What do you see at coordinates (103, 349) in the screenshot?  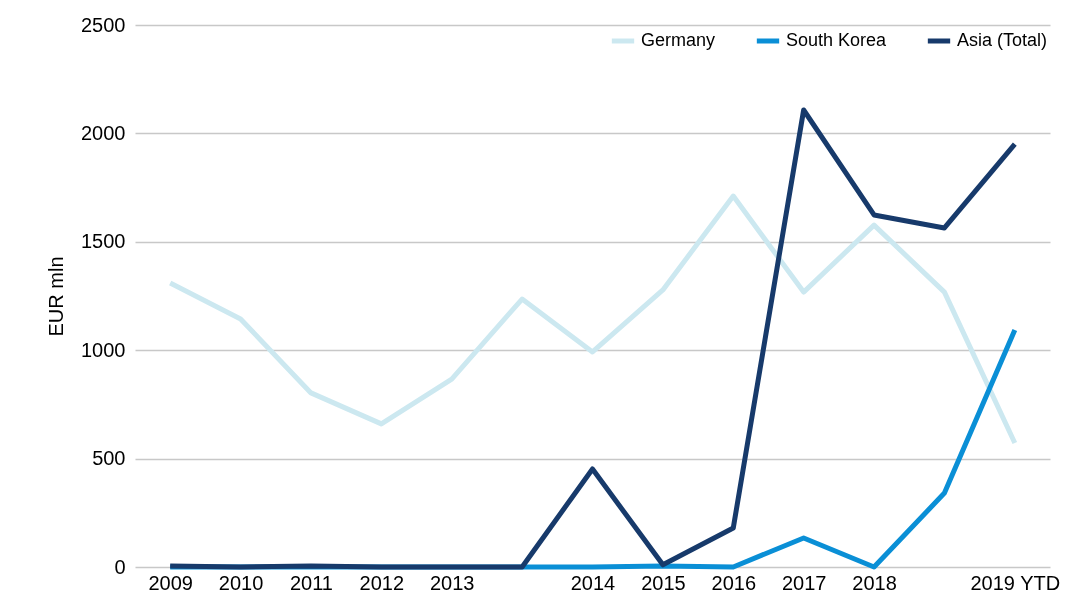 I see `y-tick-label: 1000` at bounding box center [103, 349].